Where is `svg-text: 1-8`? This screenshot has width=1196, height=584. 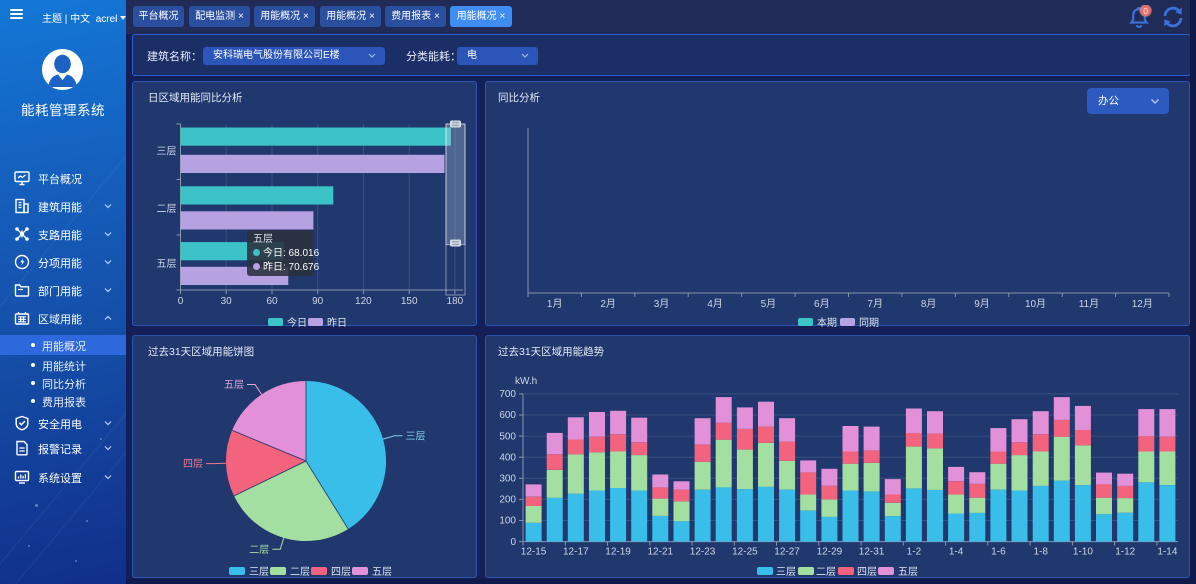 svg-text: 1-8 is located at coordinates (1040, 552).